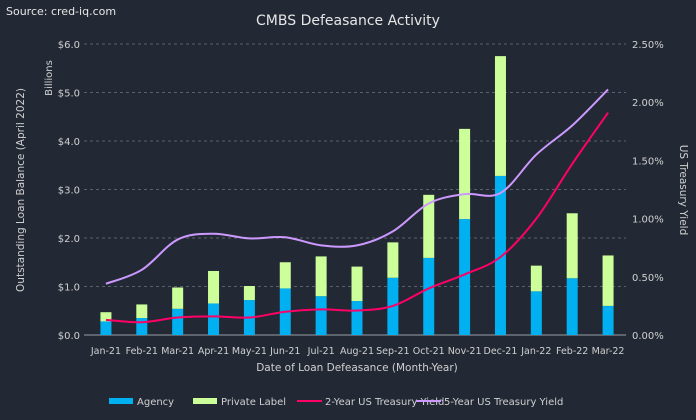  I want to click on x-tick-label: Apr-21, so click(213, 351).